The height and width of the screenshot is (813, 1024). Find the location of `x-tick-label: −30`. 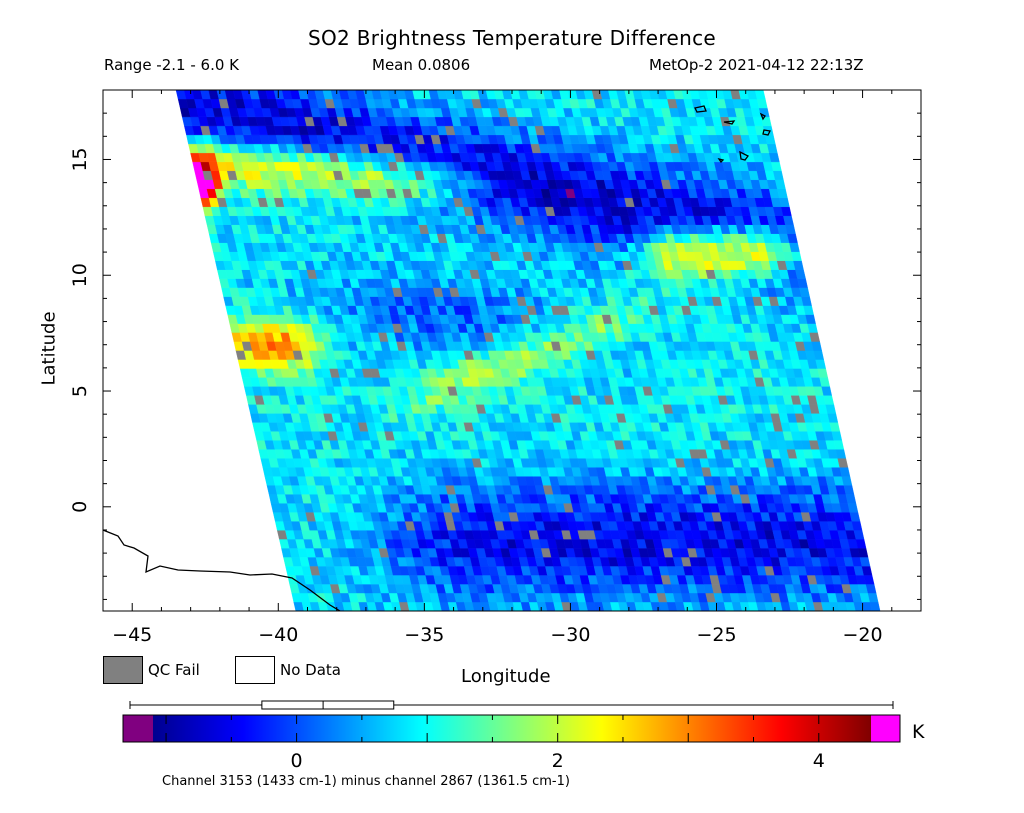

x-tick-label: −30 is located at coordinates (570, 635).